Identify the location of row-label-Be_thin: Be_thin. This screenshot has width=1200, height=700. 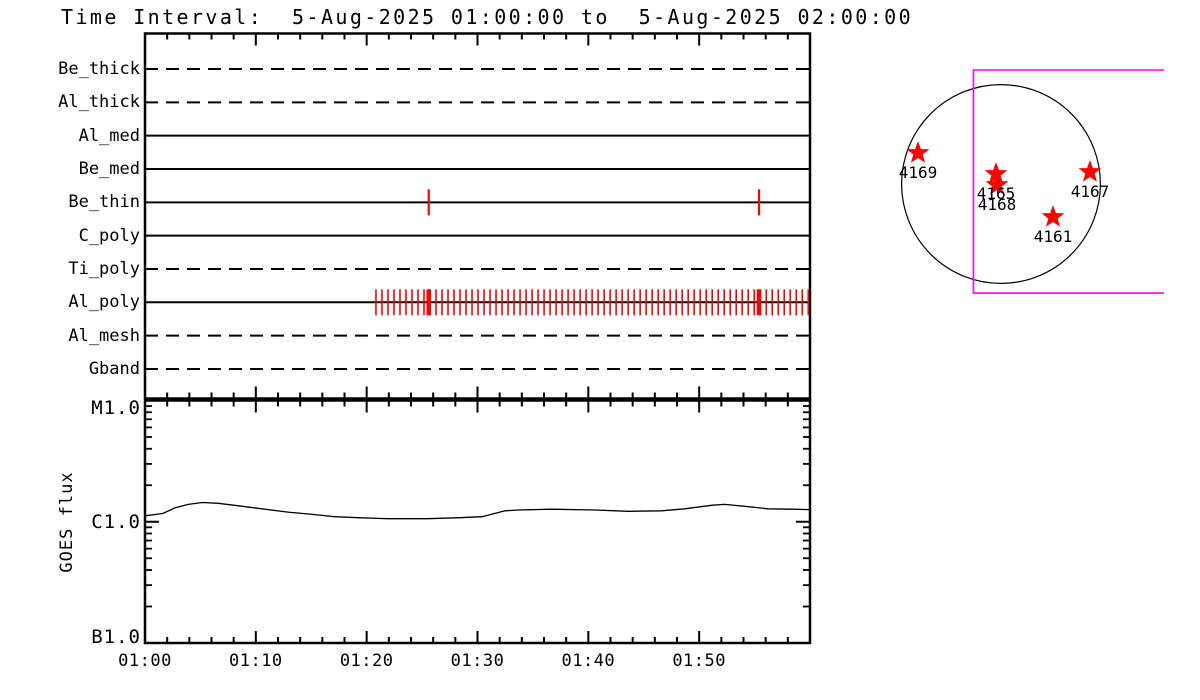
(104, 202).